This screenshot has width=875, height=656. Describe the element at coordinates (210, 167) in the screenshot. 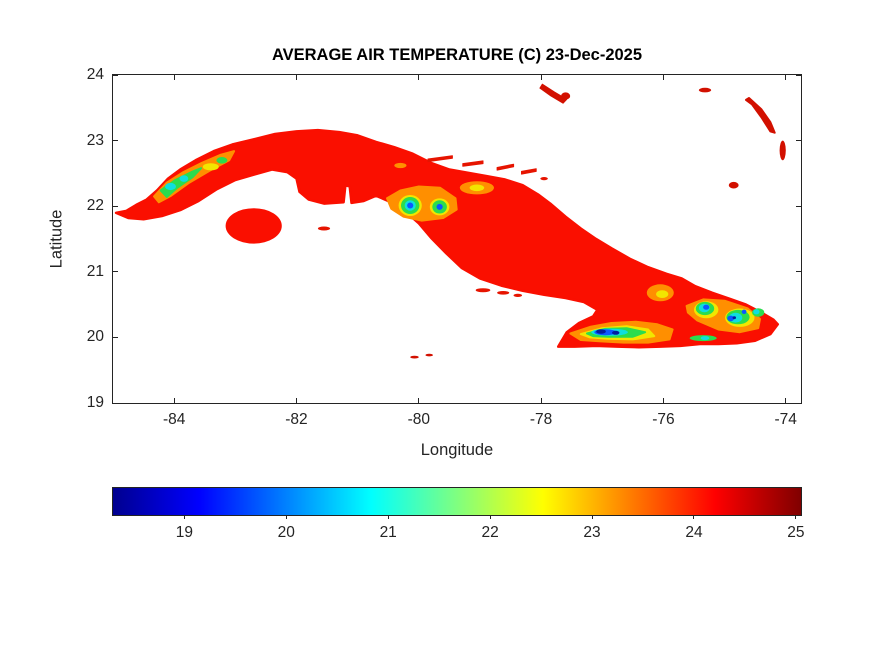

I see `west-yellow` at that location.